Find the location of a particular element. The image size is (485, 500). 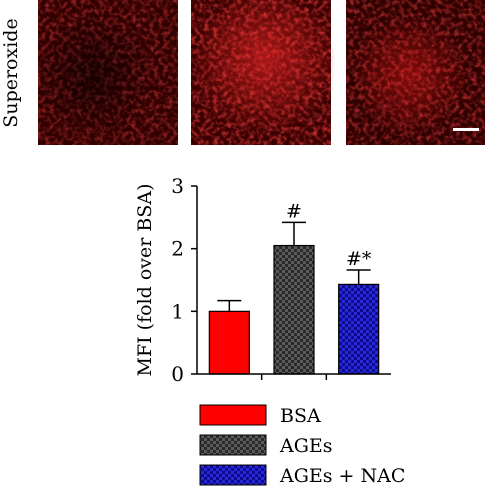

y-tick-label: 0 is located at coordinates (177, 374).